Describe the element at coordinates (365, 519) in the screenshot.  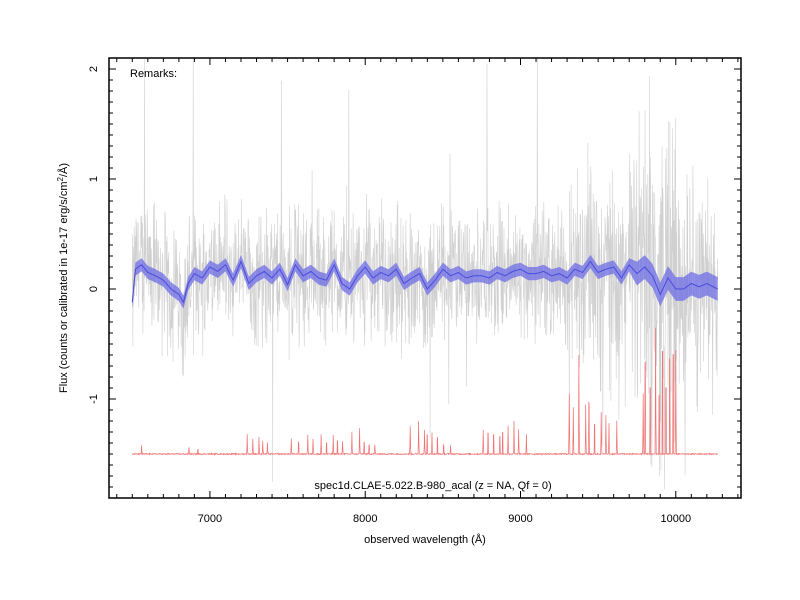
I see `x-tick-label: 8000` at that location.